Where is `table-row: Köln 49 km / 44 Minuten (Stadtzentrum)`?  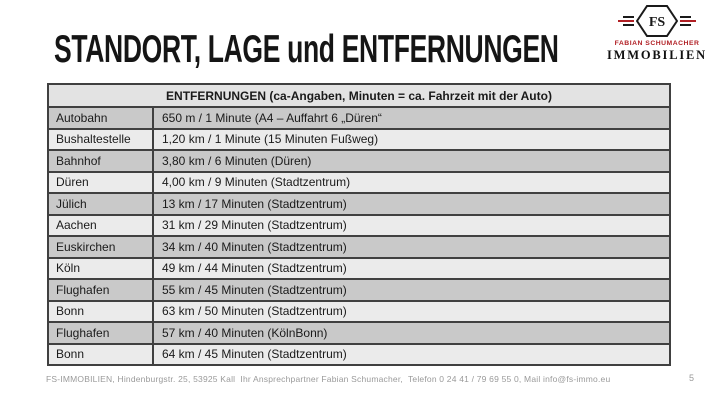
table-row: Köln 49 km / 44 Minuten (Stadtzentrum) is located at coordinates (359, 267).